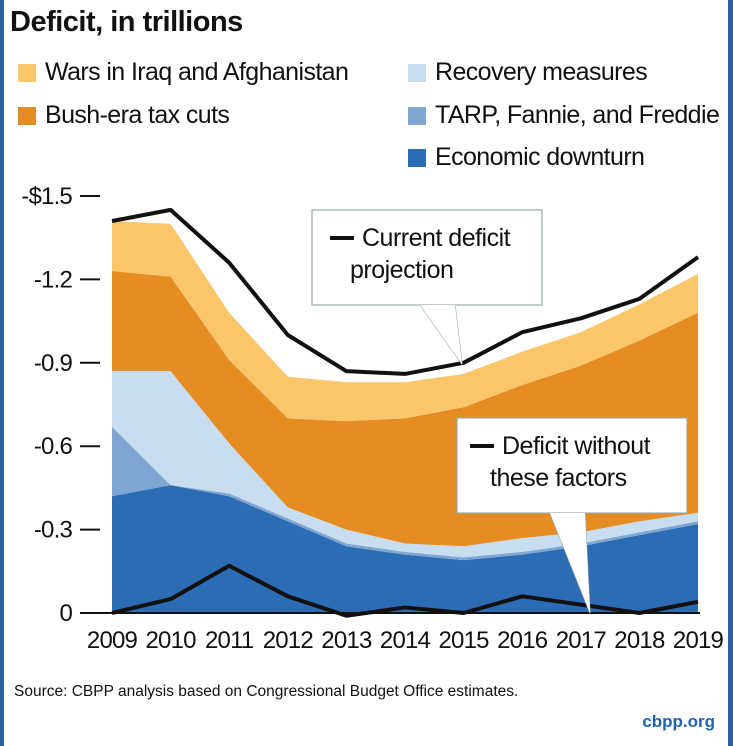  What do you see at coordinates (405, 590) in the screenshot?
I see `line-deficit-without-factors` at bounding box center [405, 590].